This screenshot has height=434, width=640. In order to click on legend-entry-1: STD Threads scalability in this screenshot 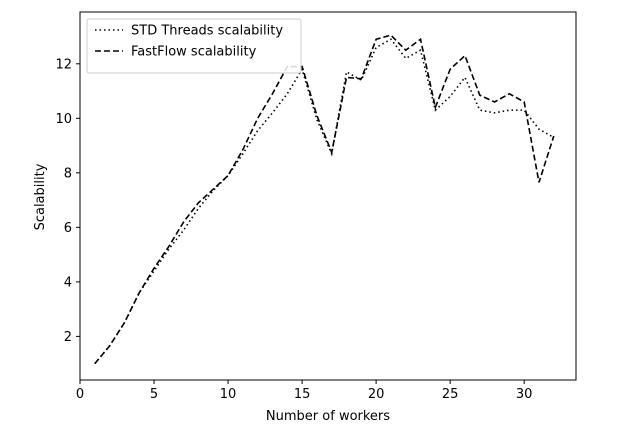, I will do `click(207, 31)`.